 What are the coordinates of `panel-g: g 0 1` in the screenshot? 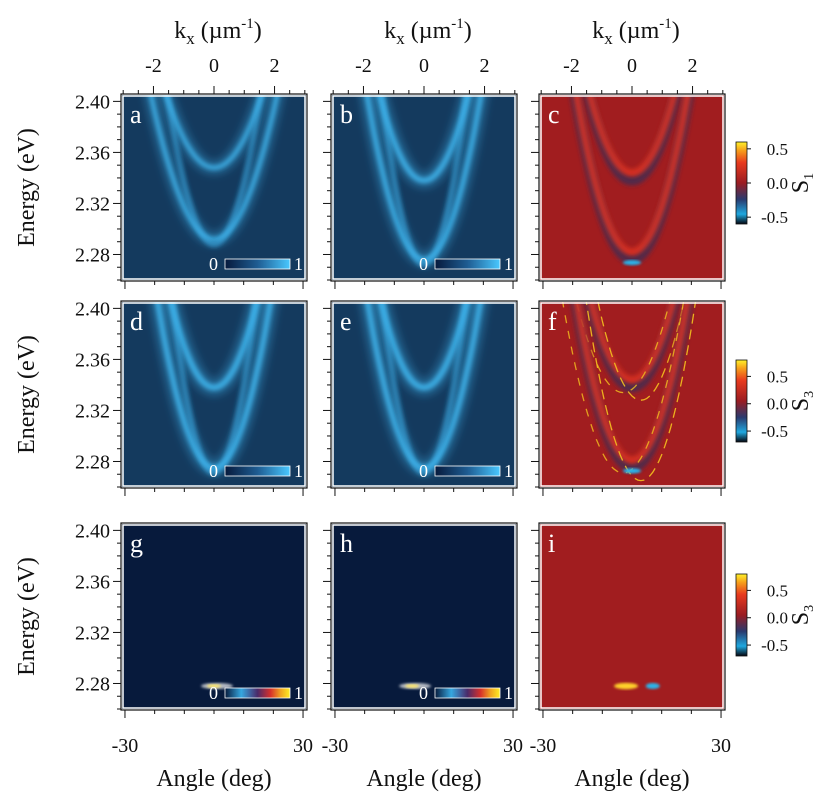 It's located at (210, 620).